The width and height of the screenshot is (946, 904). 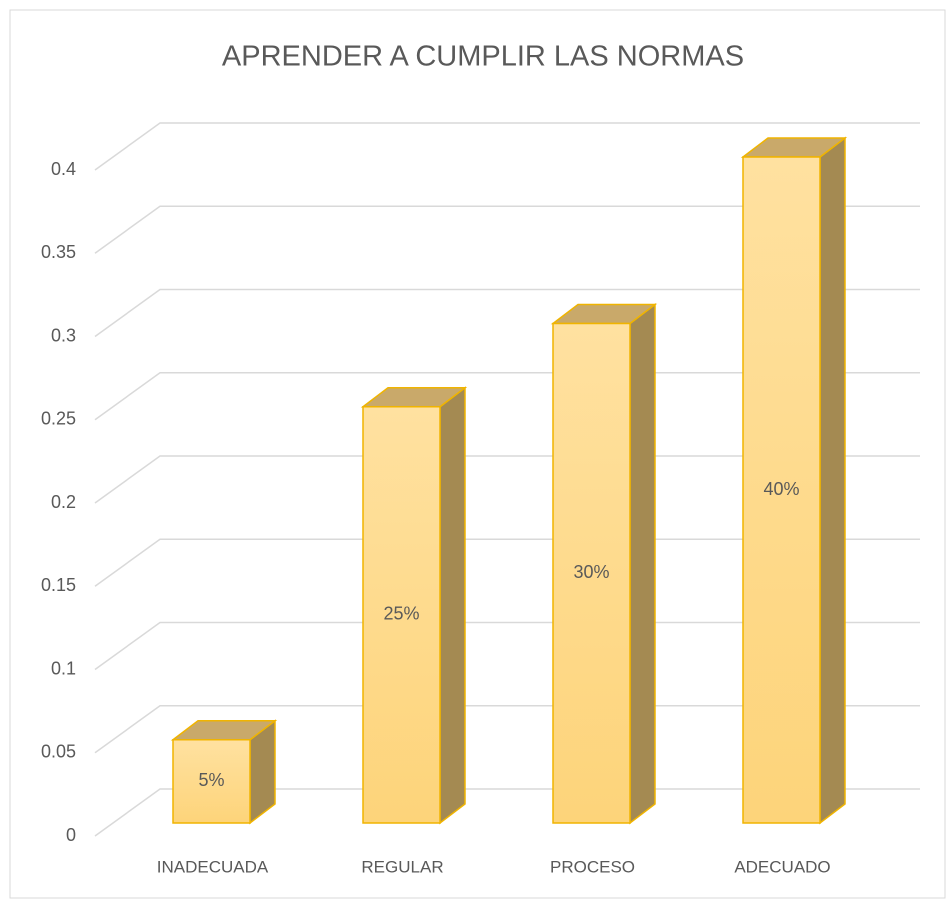 I want to click on value-label: 40%, so click(x=781, y=489).